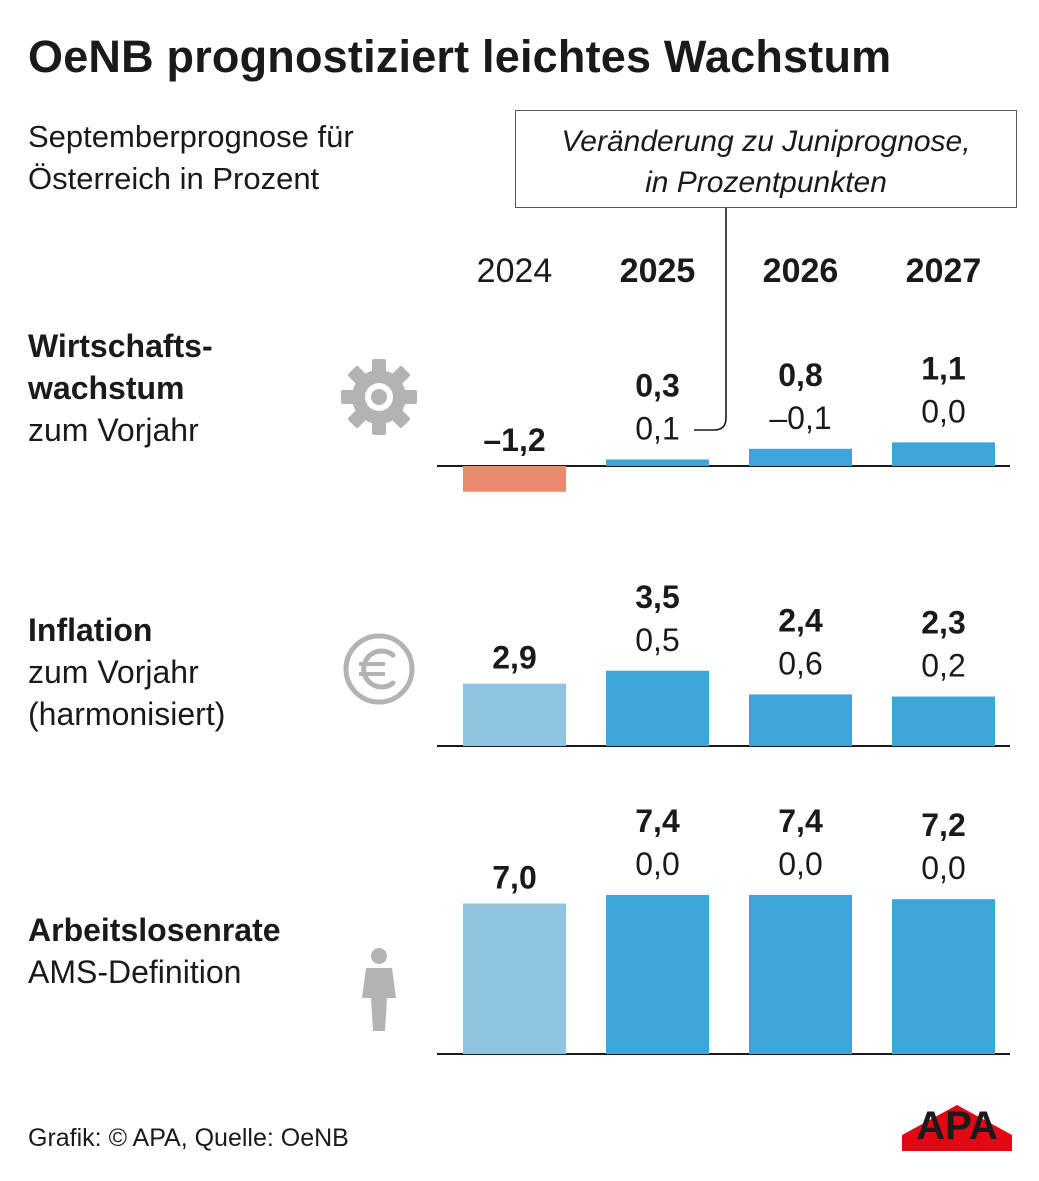 This screenshot has height=1181, width=1039. What do you see at coordinates (657, 429) in the screenshot?
I see `change-label: 0,1` at bounding box center [657, 429].